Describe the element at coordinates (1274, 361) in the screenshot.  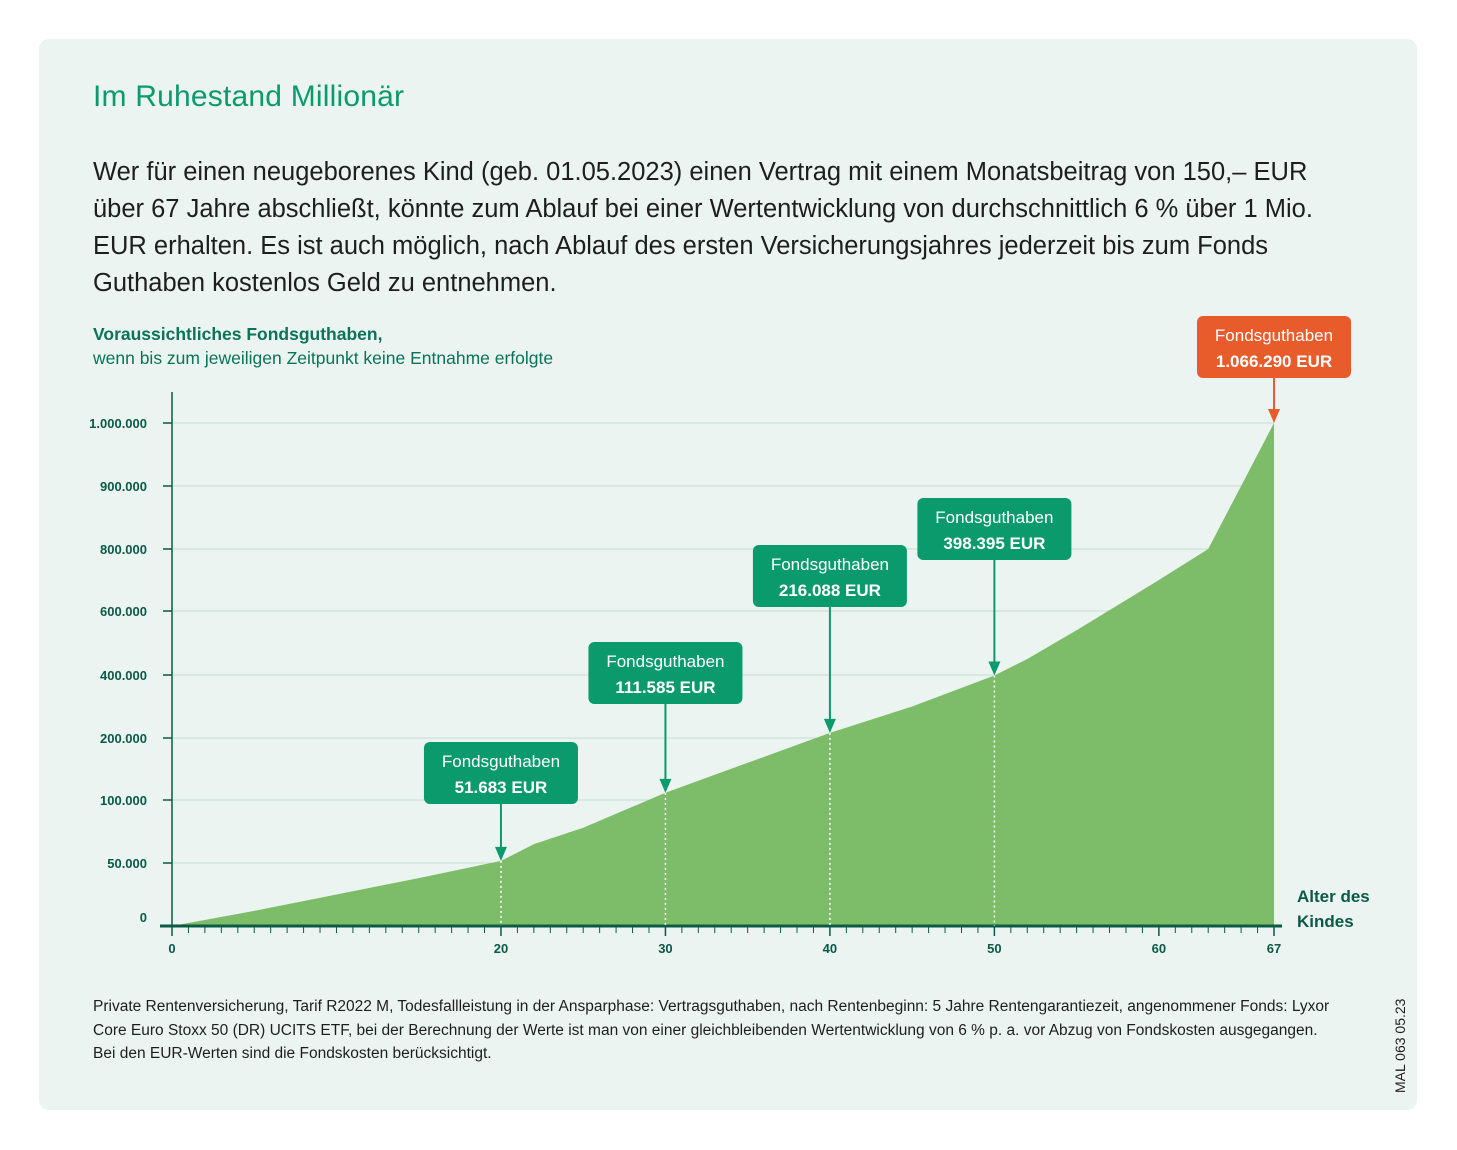
I see `callout-value: 1.066.290 EUR` at that location.